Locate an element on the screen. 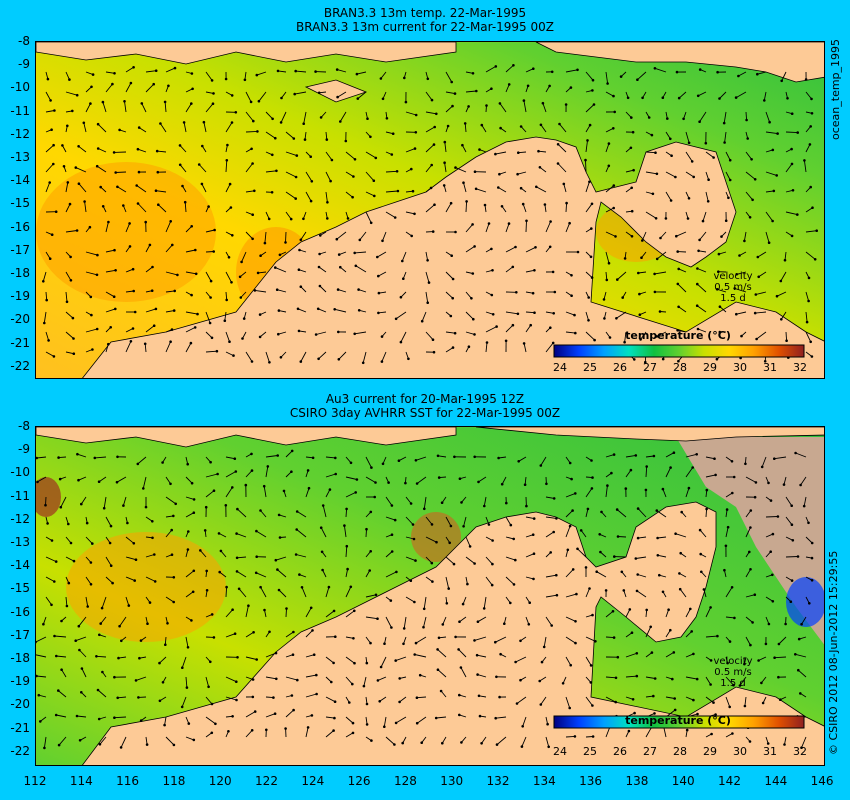  x-tick: 128 is located at coordinates (405, 781).